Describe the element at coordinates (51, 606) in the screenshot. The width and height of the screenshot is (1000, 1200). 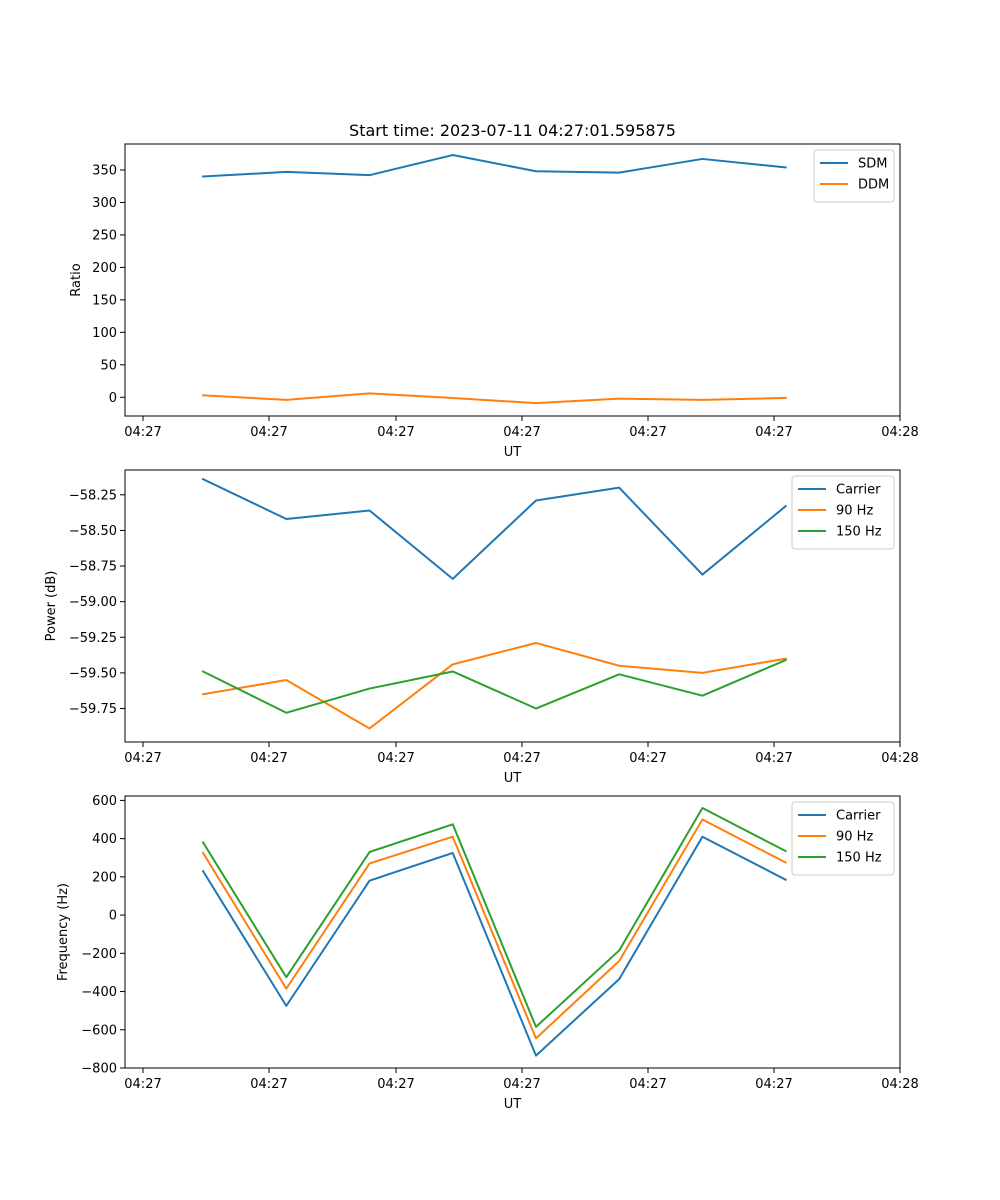
I see `y-axis-label: Power (dB)` at that location.